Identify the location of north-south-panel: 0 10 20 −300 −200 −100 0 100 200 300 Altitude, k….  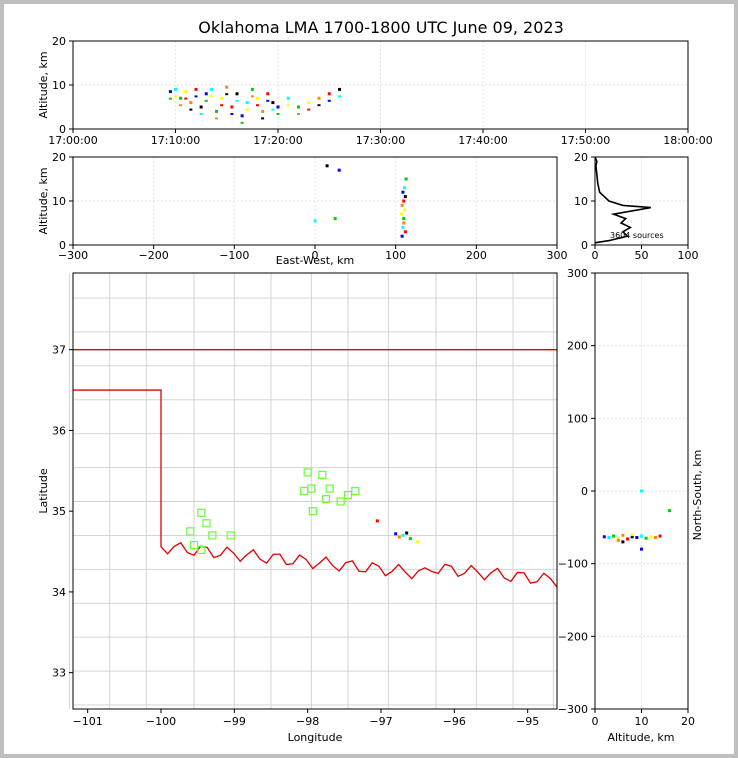
(631, 505).